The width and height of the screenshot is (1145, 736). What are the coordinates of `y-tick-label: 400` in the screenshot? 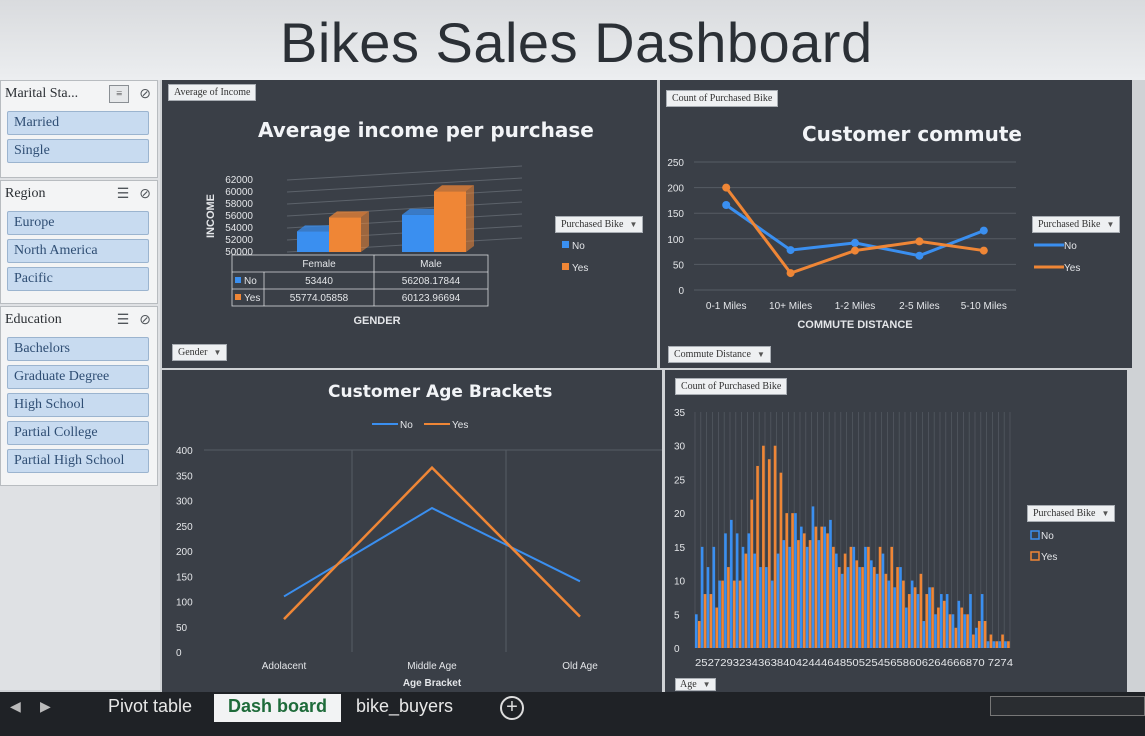 It's located at (184, 451).